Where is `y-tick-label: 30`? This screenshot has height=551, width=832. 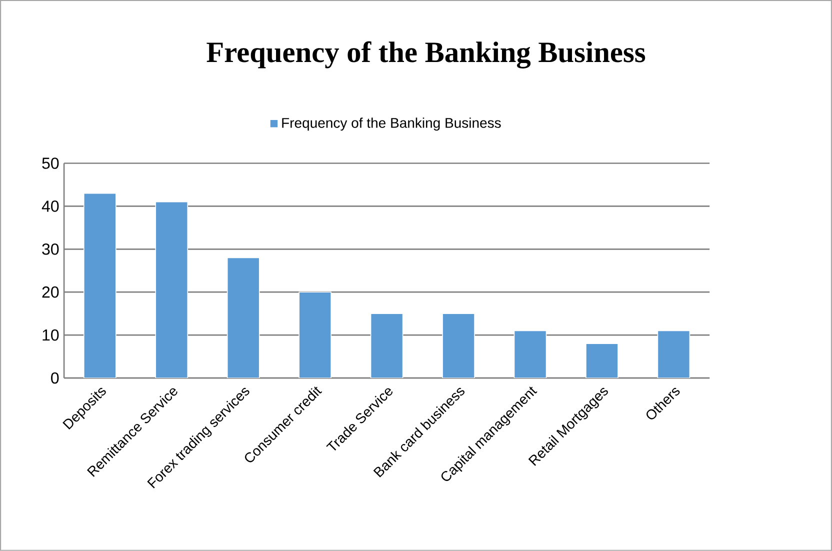 y-tick-label: 30 is located at coordinates (50, 249).